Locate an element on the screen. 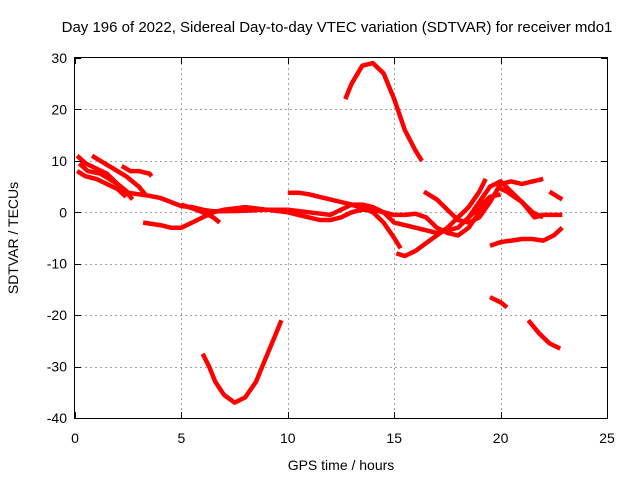 The width and height of the screenshot is (640, 480). y-tick-label: -10 is located at coordinates (57, 264).